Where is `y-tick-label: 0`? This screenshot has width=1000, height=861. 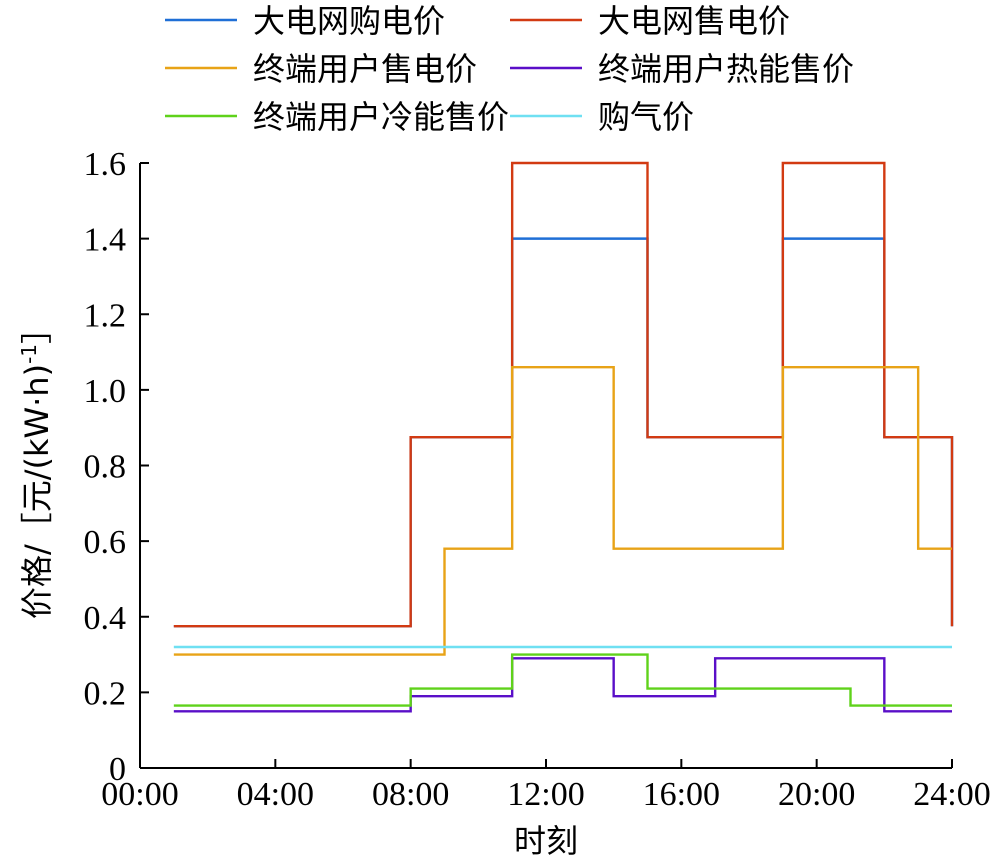 y-tick-label: 0 is located at coordinates (117, 769).